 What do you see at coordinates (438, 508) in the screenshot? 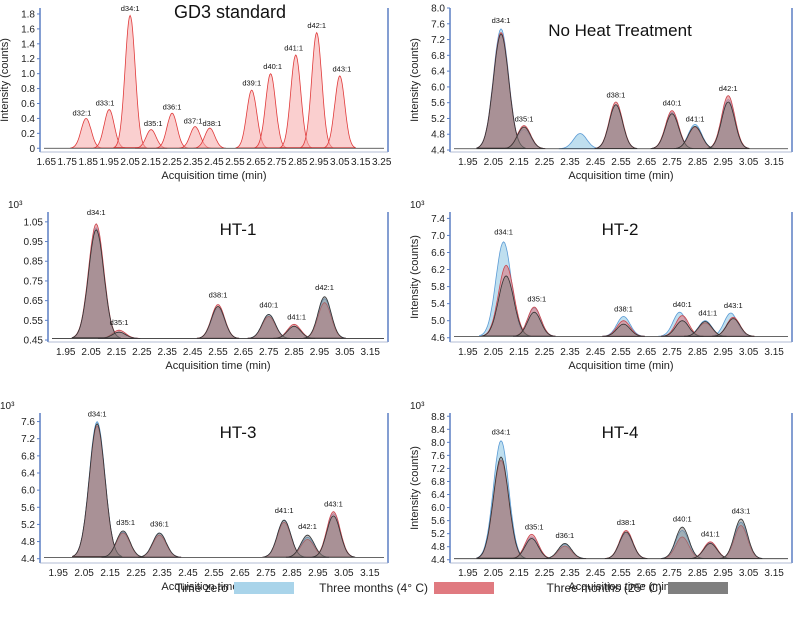
I see `y-tick-label: 6.0` at bounding box center [438, 508].